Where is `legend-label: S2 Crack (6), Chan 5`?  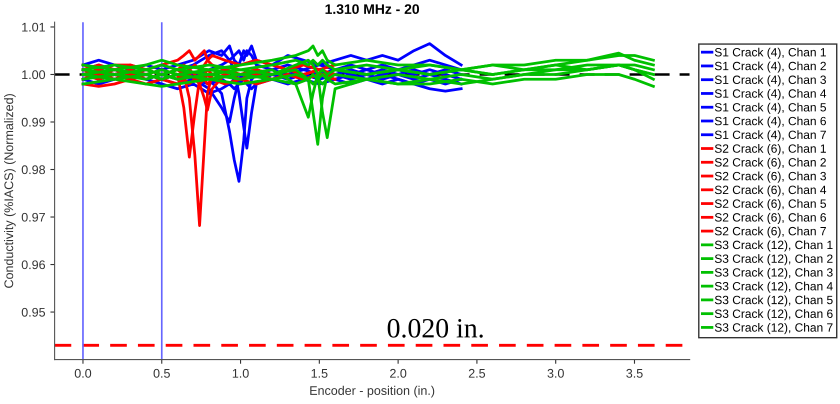 legend-label: S2 Crack (6), Chan 5 is located at coordinates (770, 204).